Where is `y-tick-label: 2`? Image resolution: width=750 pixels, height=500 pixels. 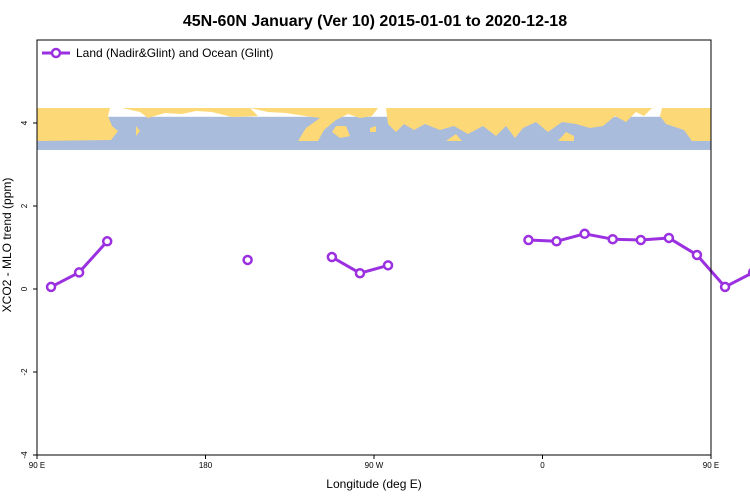
y-tick-label: 2 is located at coordinates (24, 205).